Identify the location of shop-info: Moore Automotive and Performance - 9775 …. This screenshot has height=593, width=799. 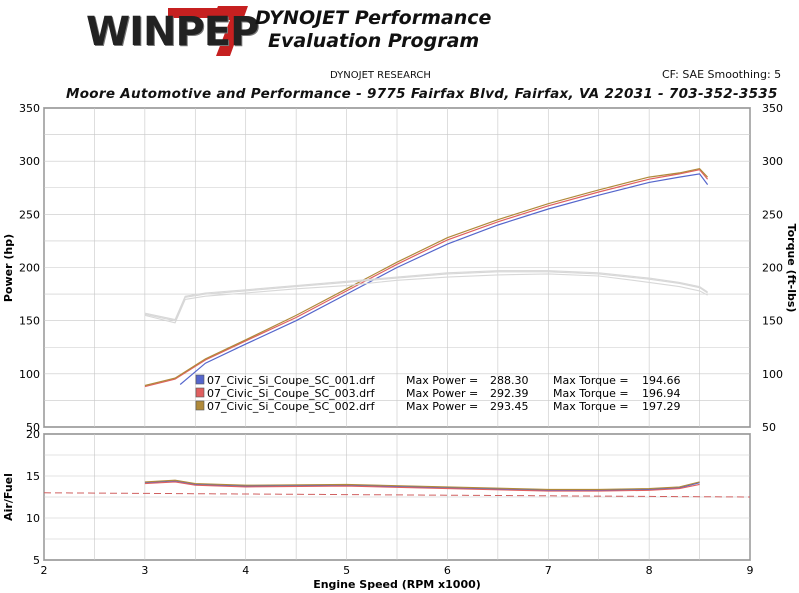
(422, 94).